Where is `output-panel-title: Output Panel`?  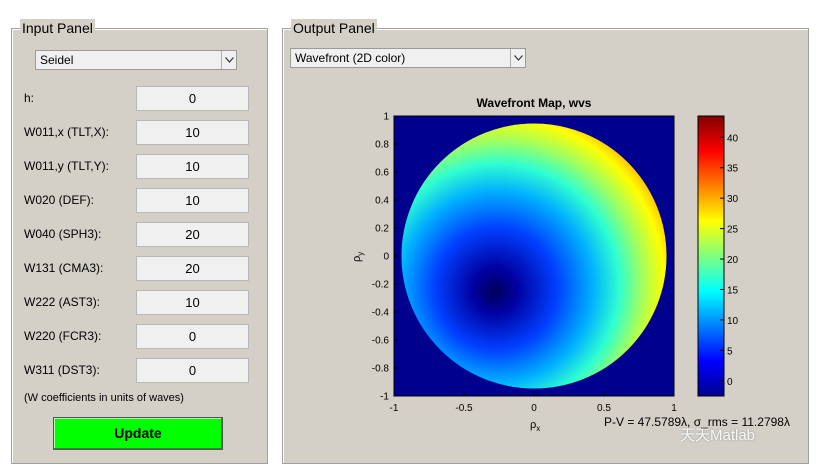
output-panel-title: Output Panel is located at coordinates (334, 28).